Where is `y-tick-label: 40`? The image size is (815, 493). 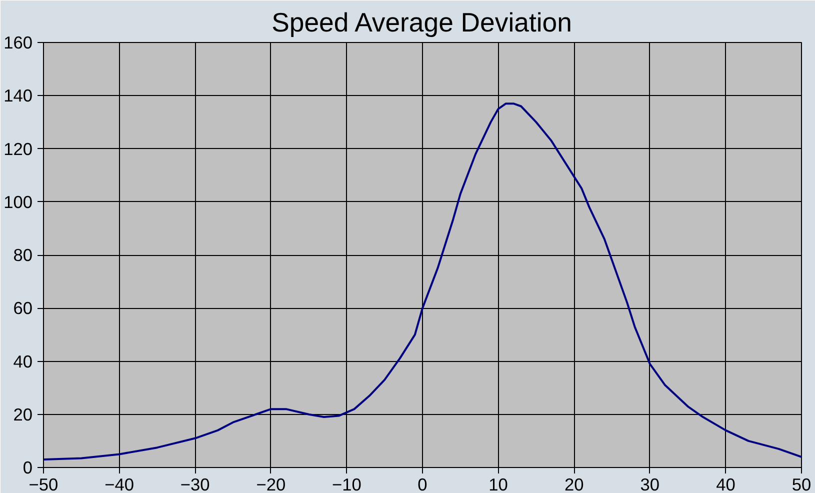 y-tick-label: 40 is located at coordinates (23, 361).